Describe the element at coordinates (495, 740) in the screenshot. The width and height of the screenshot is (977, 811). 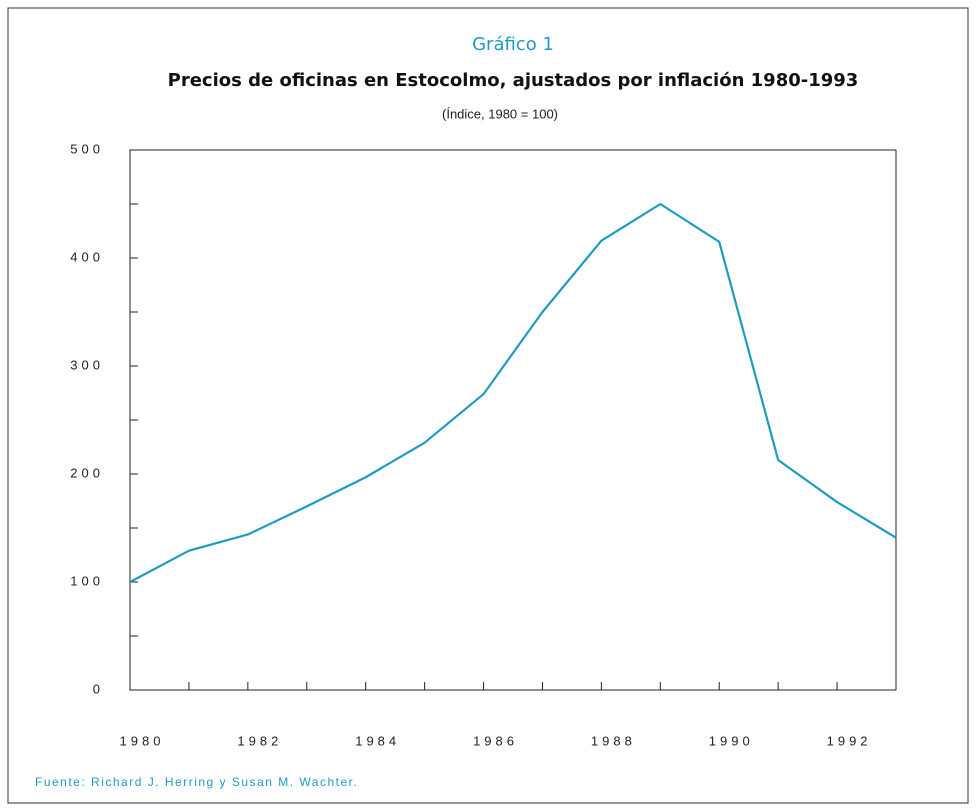
I see `x-tick-label: 1986` at that location.